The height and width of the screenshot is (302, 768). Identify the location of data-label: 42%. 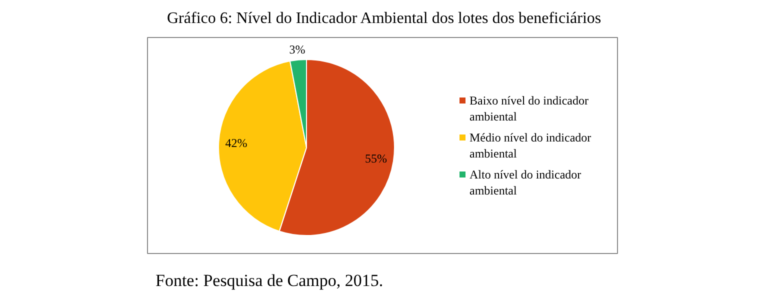
(236, 143).